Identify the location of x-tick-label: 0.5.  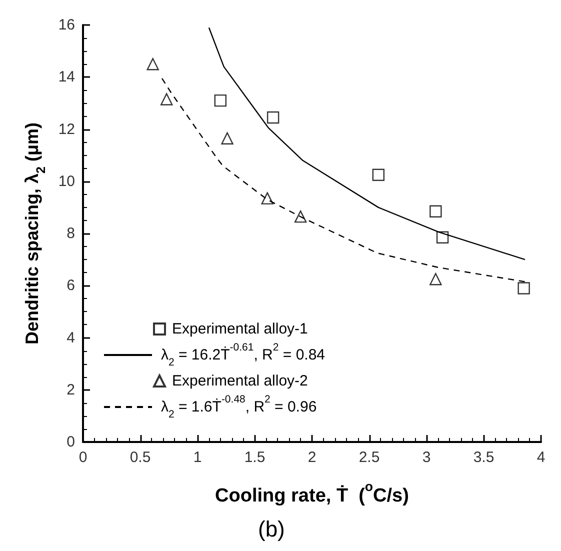
(140, 457).